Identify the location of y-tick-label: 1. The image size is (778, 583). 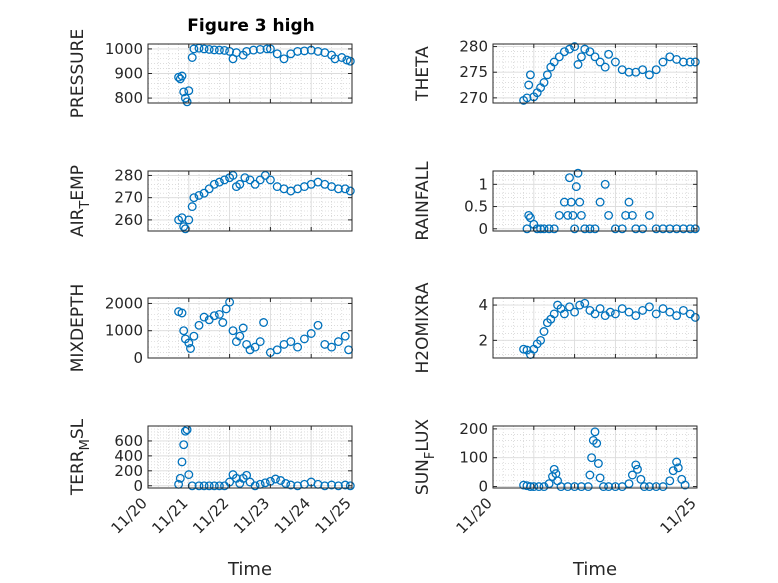
(483, 184).